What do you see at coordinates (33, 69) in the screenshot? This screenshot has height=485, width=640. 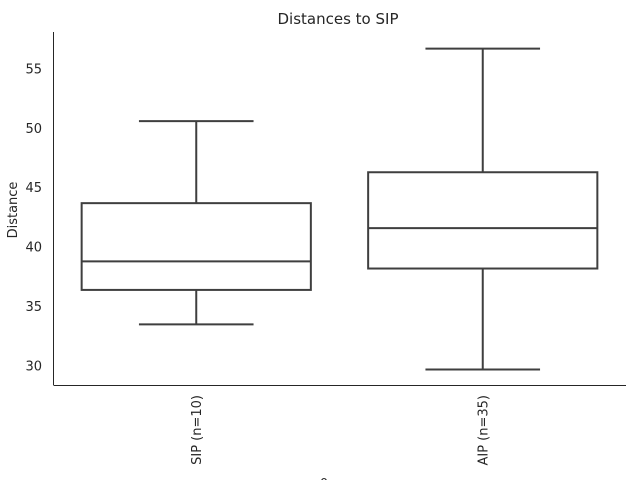 I see `y-tick-label: 55` at bounding box center [33, 69].